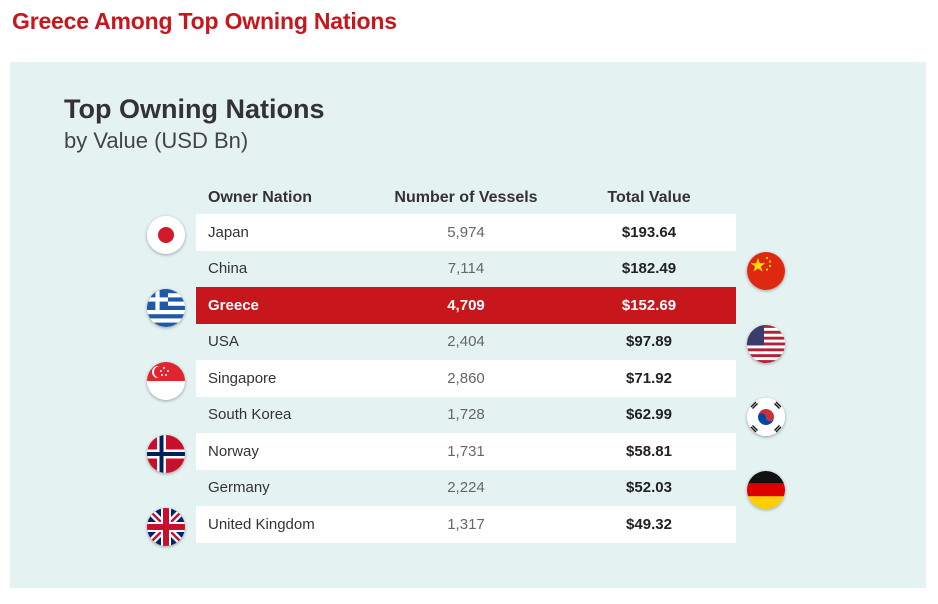 The width and height of the screenshot is (938, 604). Describe the element at coordinates (649, 269) in the screenshot. I see `cell-total-value: $182.49` at that location.